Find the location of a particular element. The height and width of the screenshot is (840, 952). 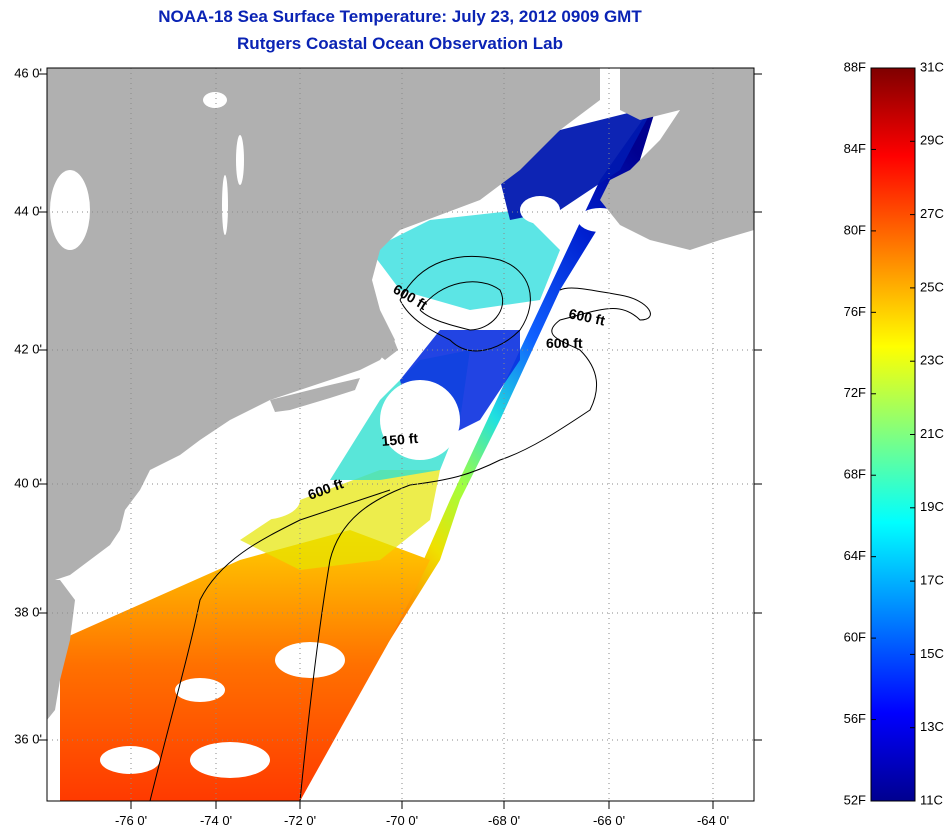

colorbar-f-label: 80F is located at coordinates (855, 229).